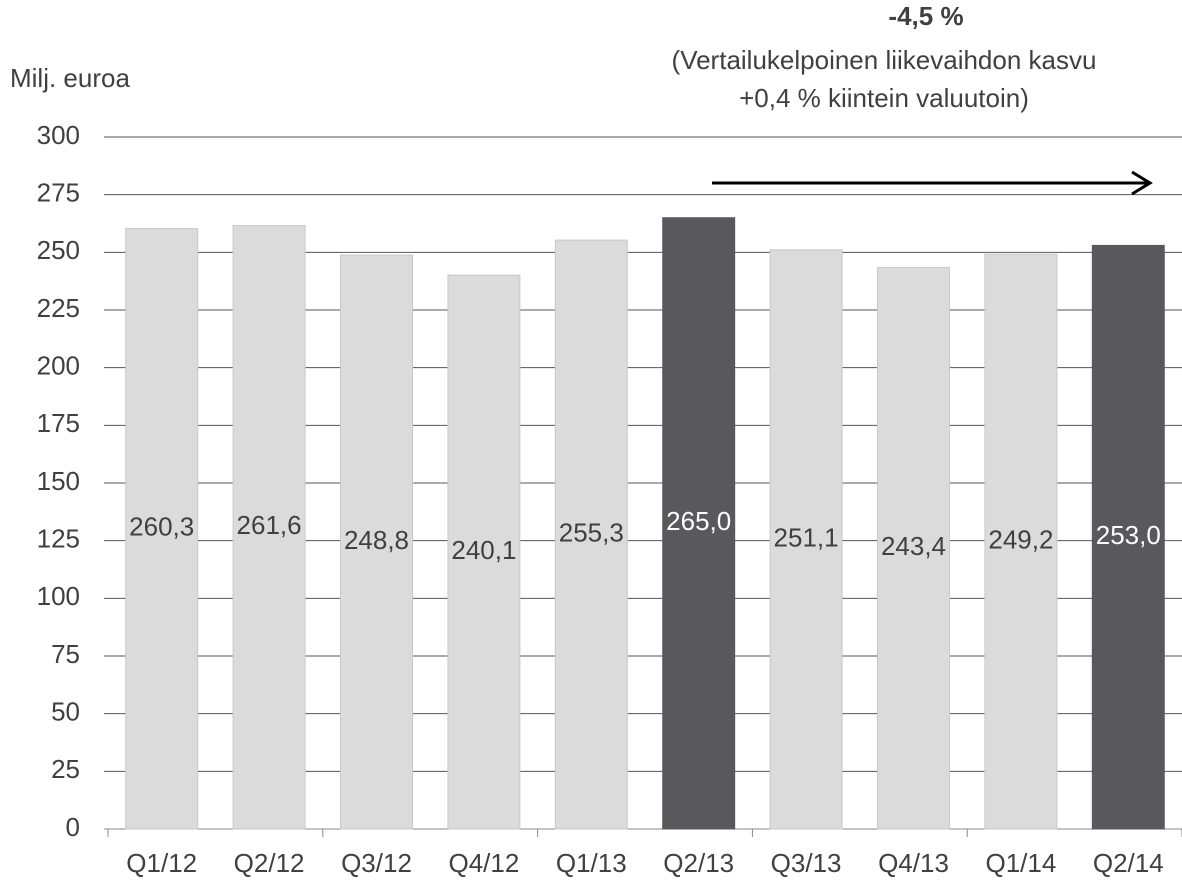  I want to click on value-label: 243,4, so click(913, 546).